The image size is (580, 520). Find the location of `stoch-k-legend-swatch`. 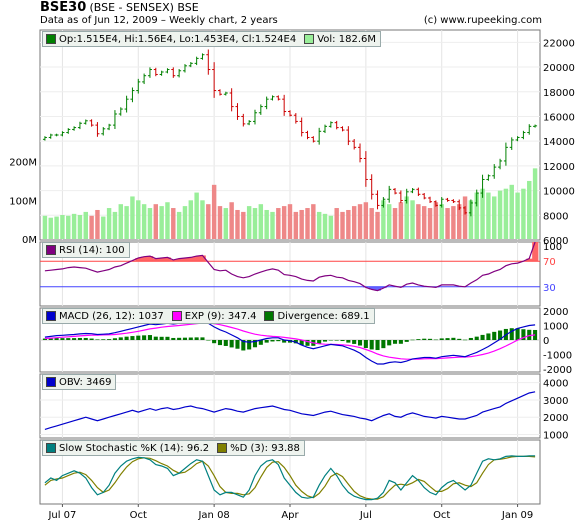

stoch-k-legend-swatch is located at coordinates (51, 448).